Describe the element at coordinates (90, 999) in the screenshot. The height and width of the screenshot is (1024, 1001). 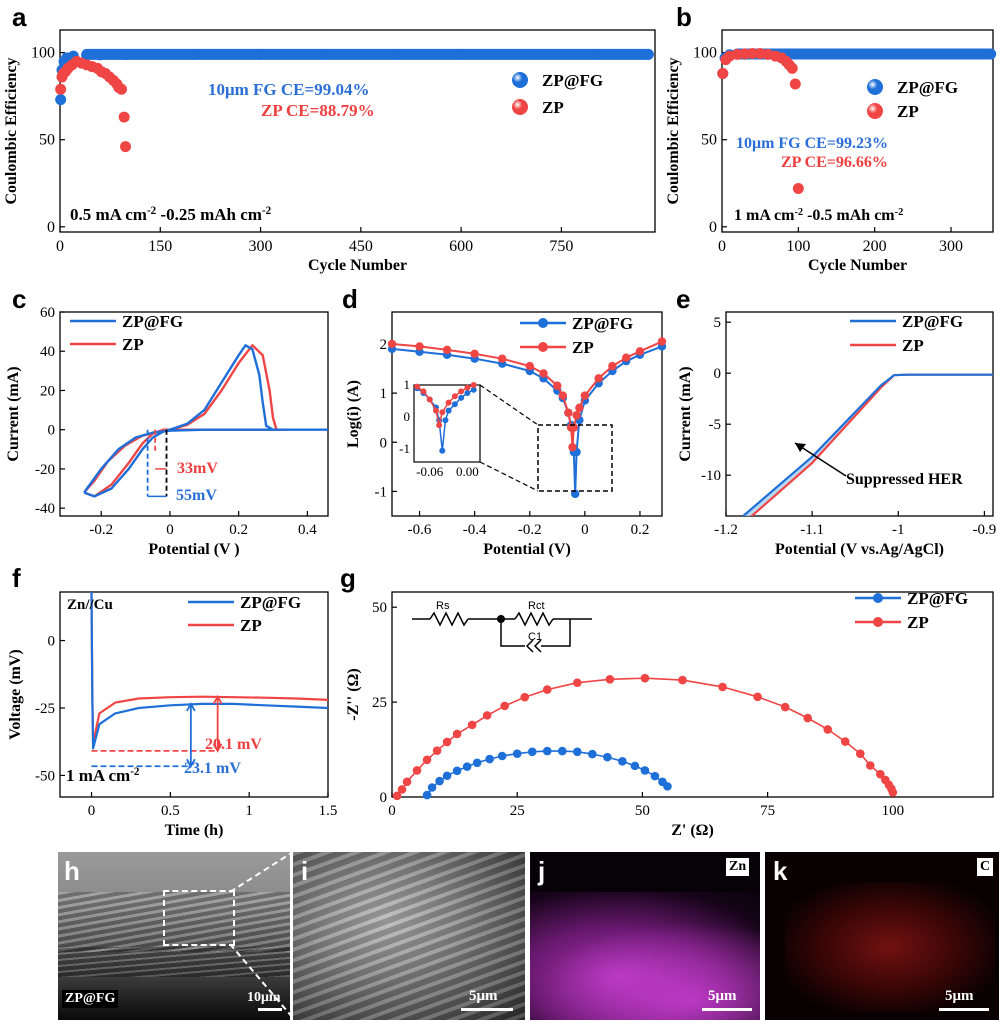
I see `sem-h-label: ZP@FG` at that location.